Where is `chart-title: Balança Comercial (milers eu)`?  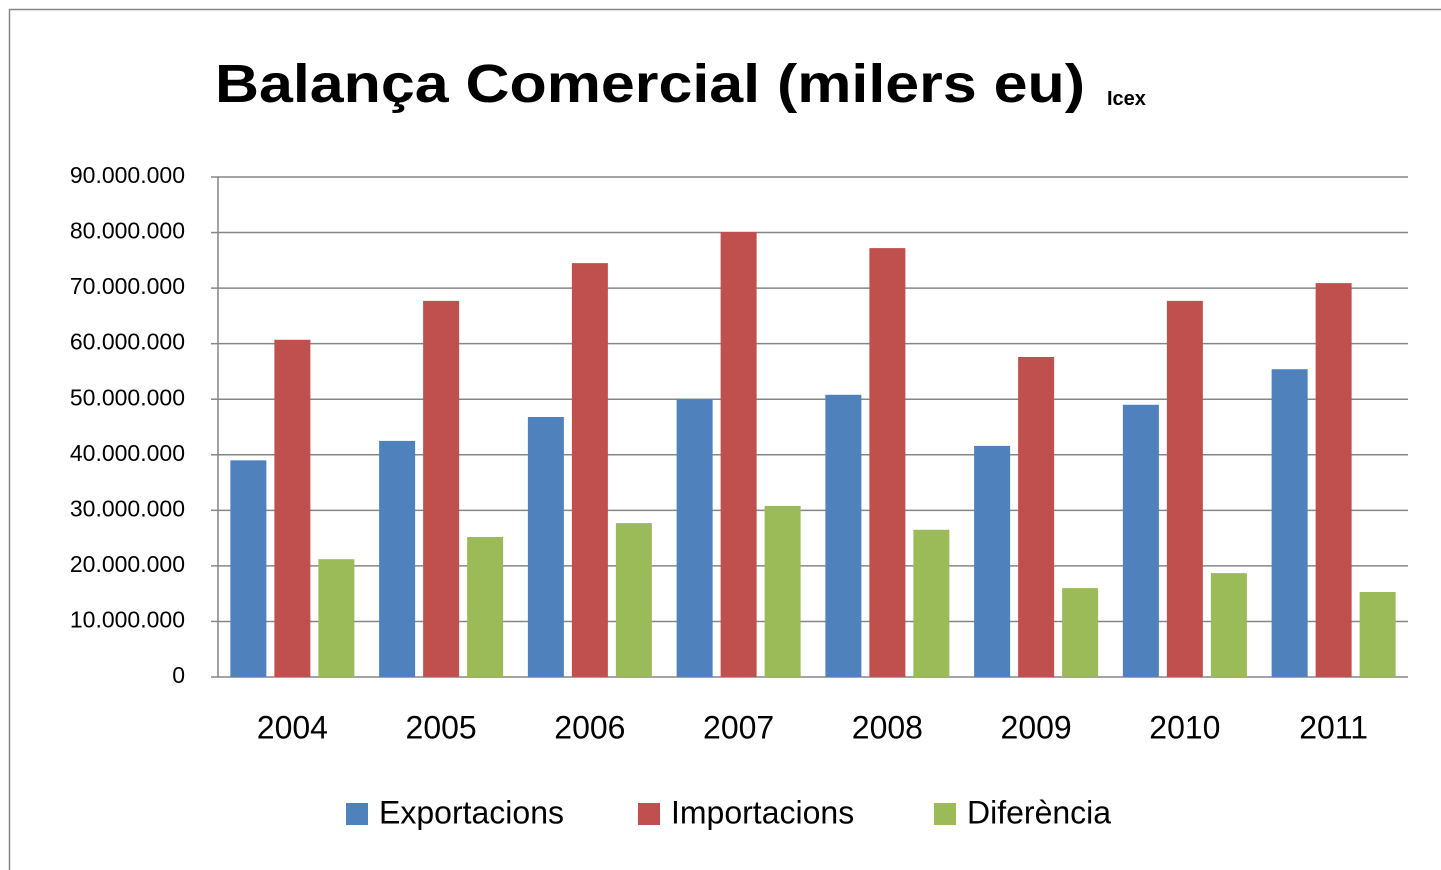
chart-title: Balança Comercial (milers eu) is located at coordinates (650, 84).